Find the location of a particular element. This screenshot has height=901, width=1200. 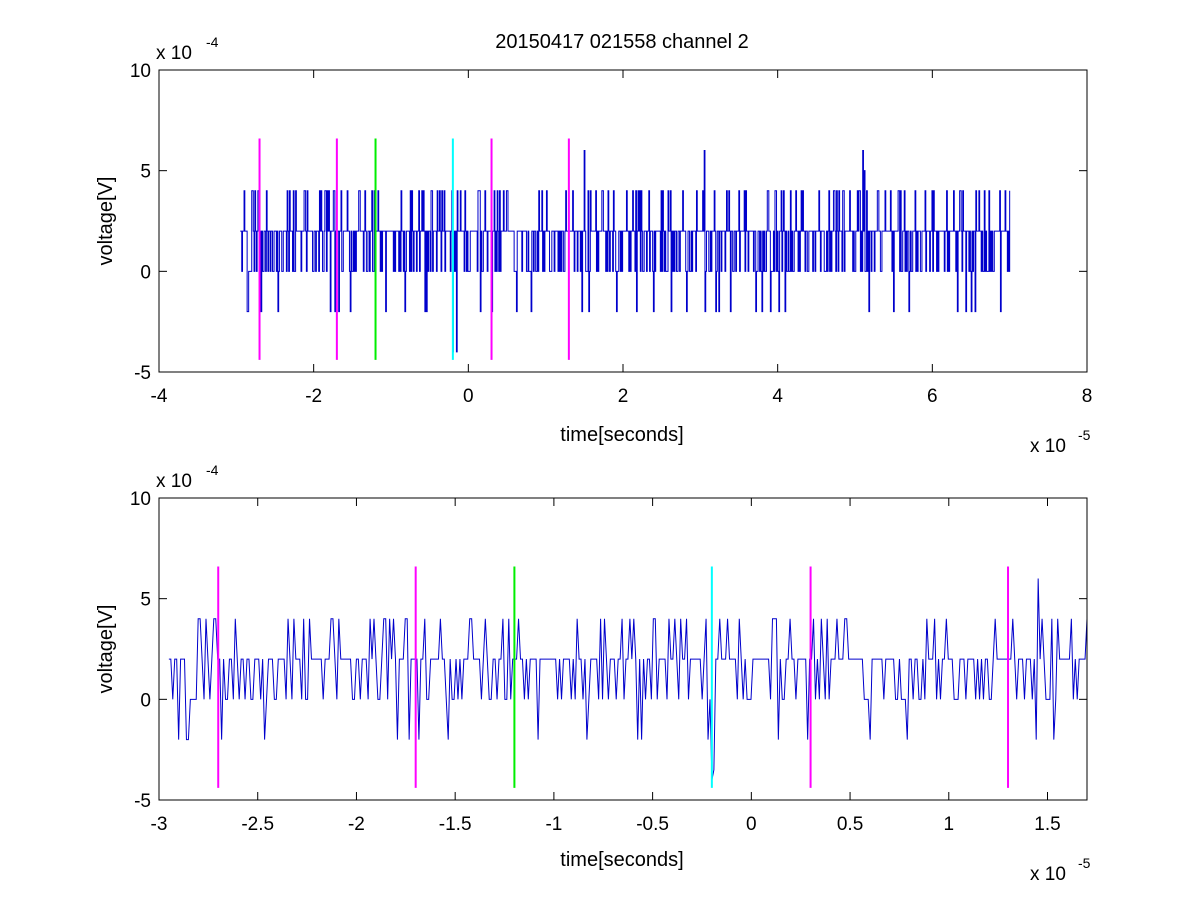

top-x-tick-label: 0 is located at coordinates (468, 396).